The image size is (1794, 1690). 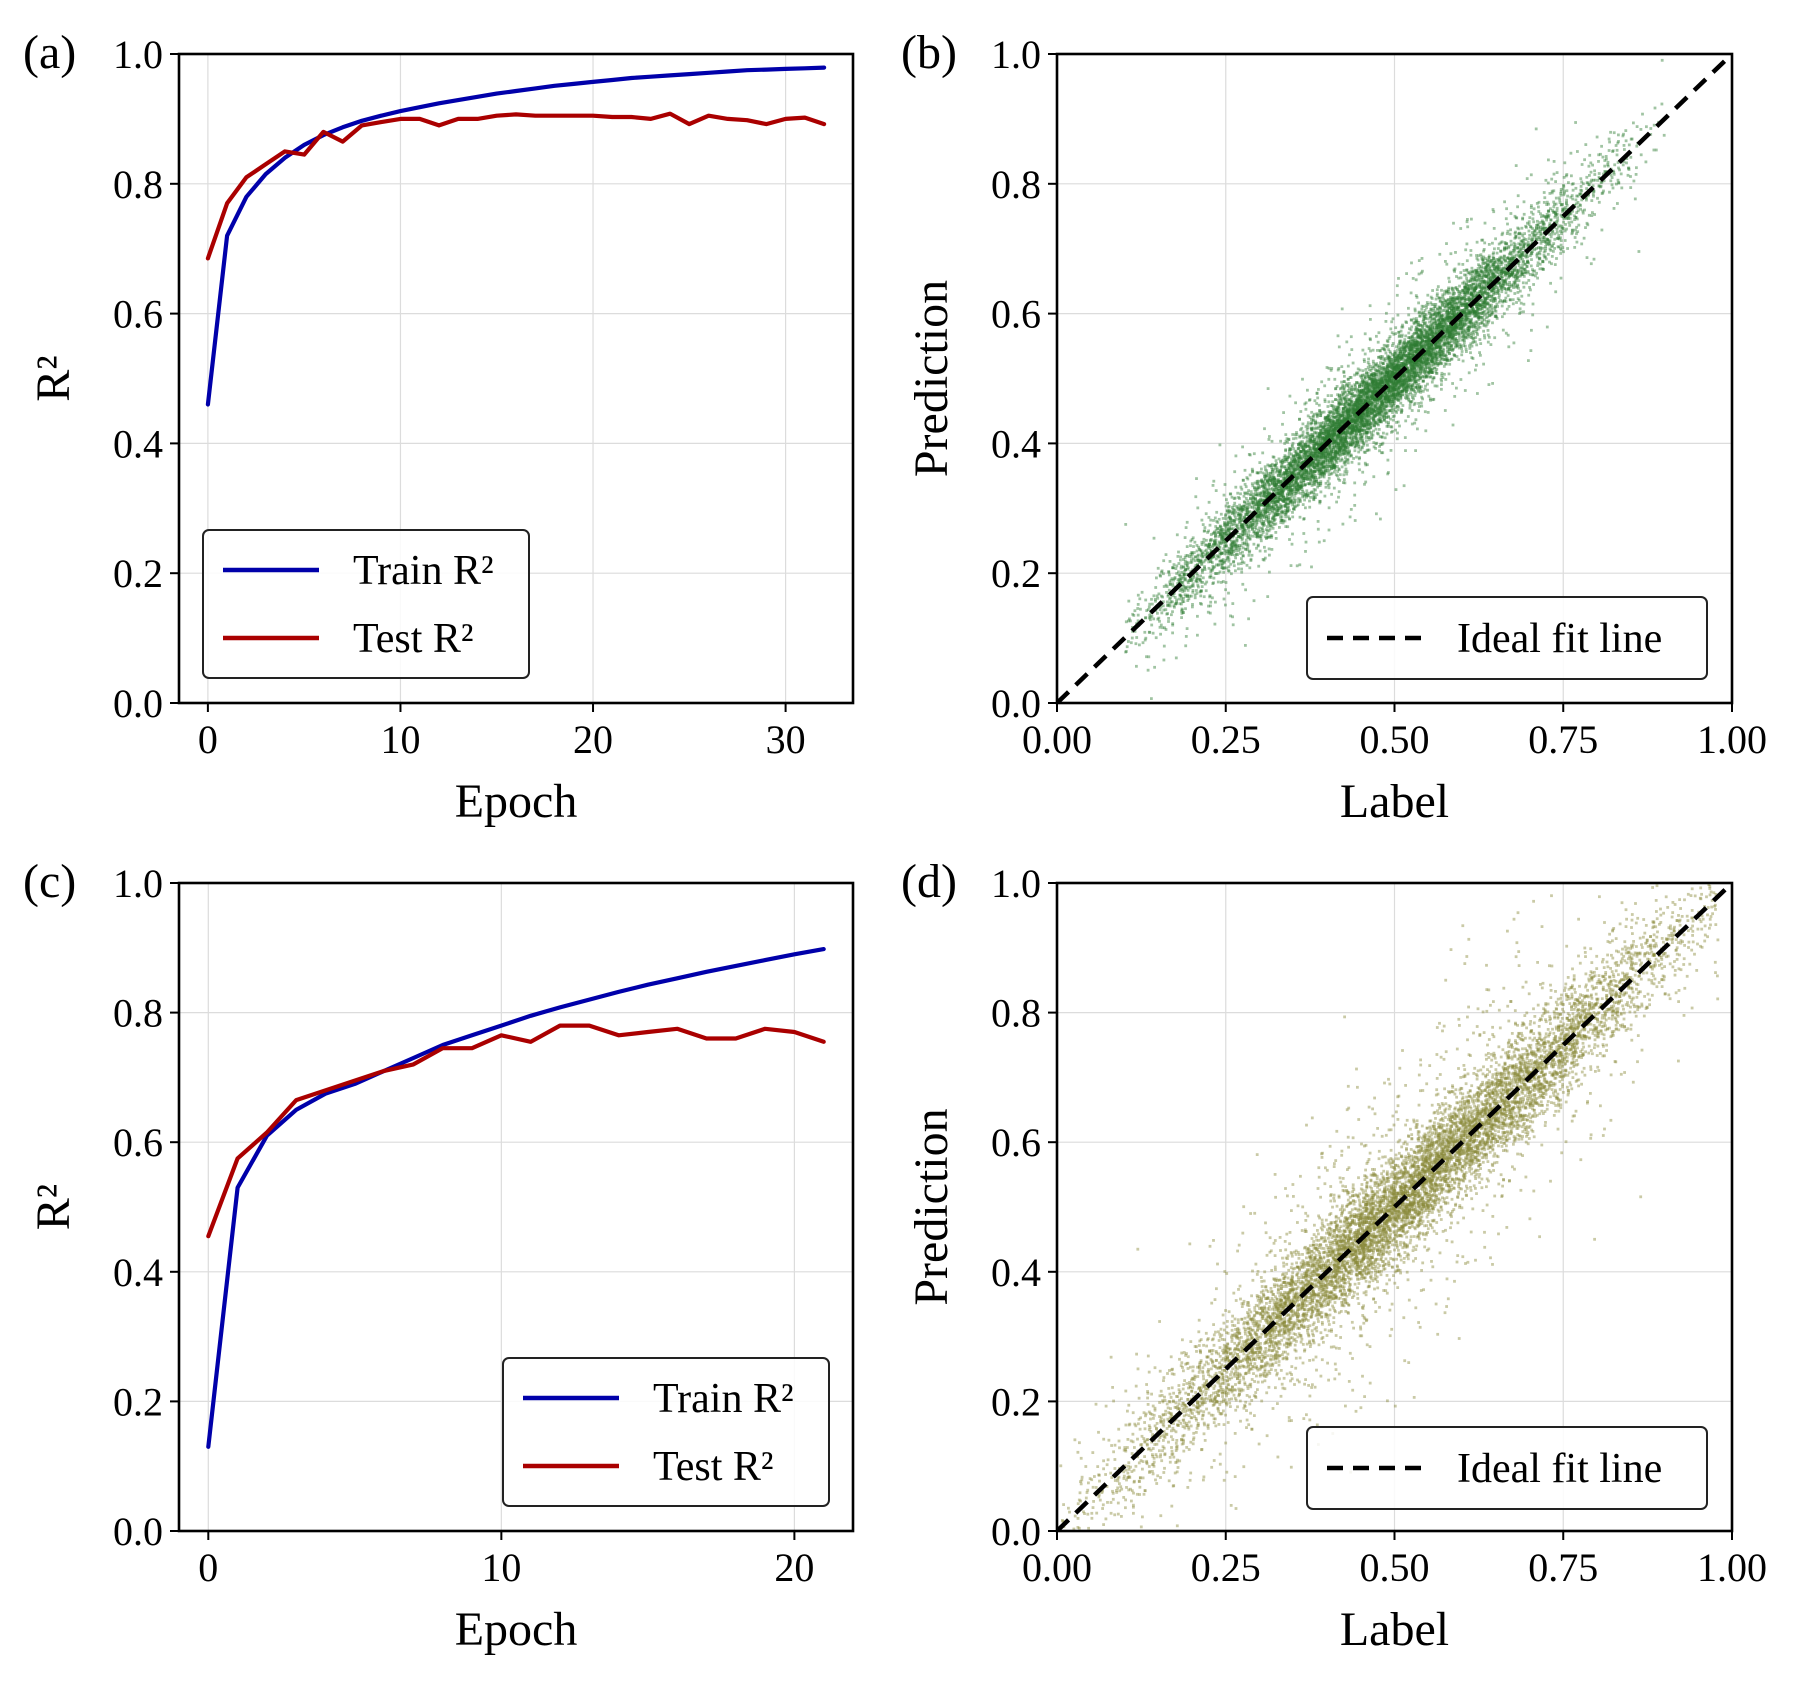 I want to click on panel-label: (a), so click(x=49, y=52).